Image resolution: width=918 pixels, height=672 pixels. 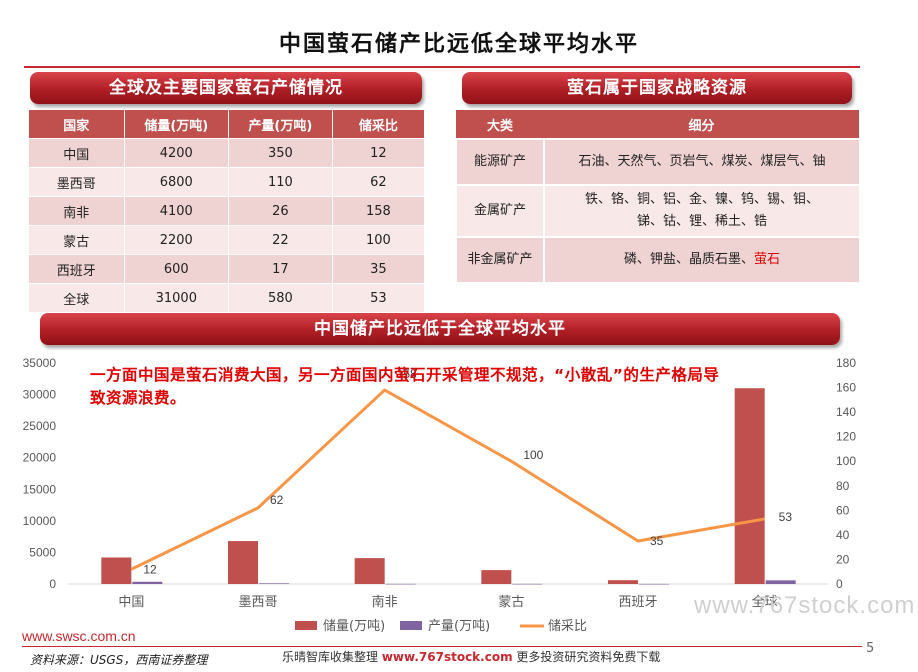 I want to click on table-row: 中国 4200 350 12, so click(x=226, y=153).